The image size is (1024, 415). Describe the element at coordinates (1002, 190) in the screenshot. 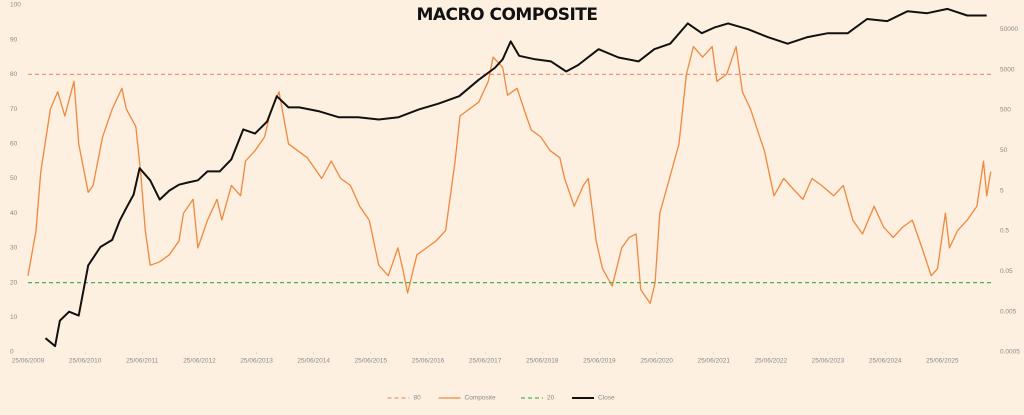

I see `y2-tick-label: 5` at that location.